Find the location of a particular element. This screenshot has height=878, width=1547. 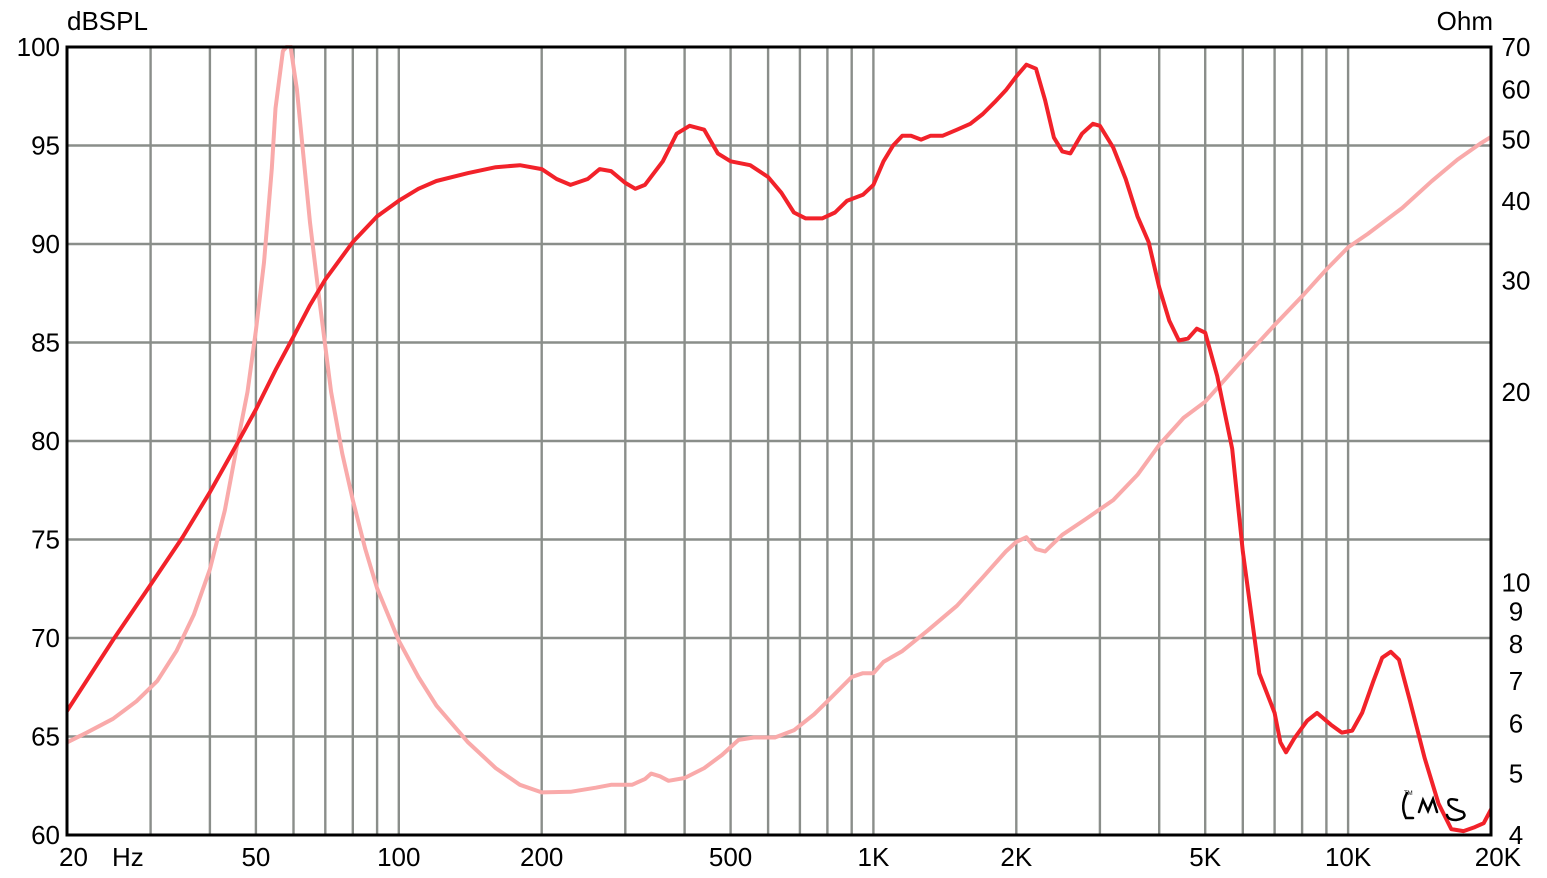

y-right-tick-label: 4 is located at coordinates (1516, 835).